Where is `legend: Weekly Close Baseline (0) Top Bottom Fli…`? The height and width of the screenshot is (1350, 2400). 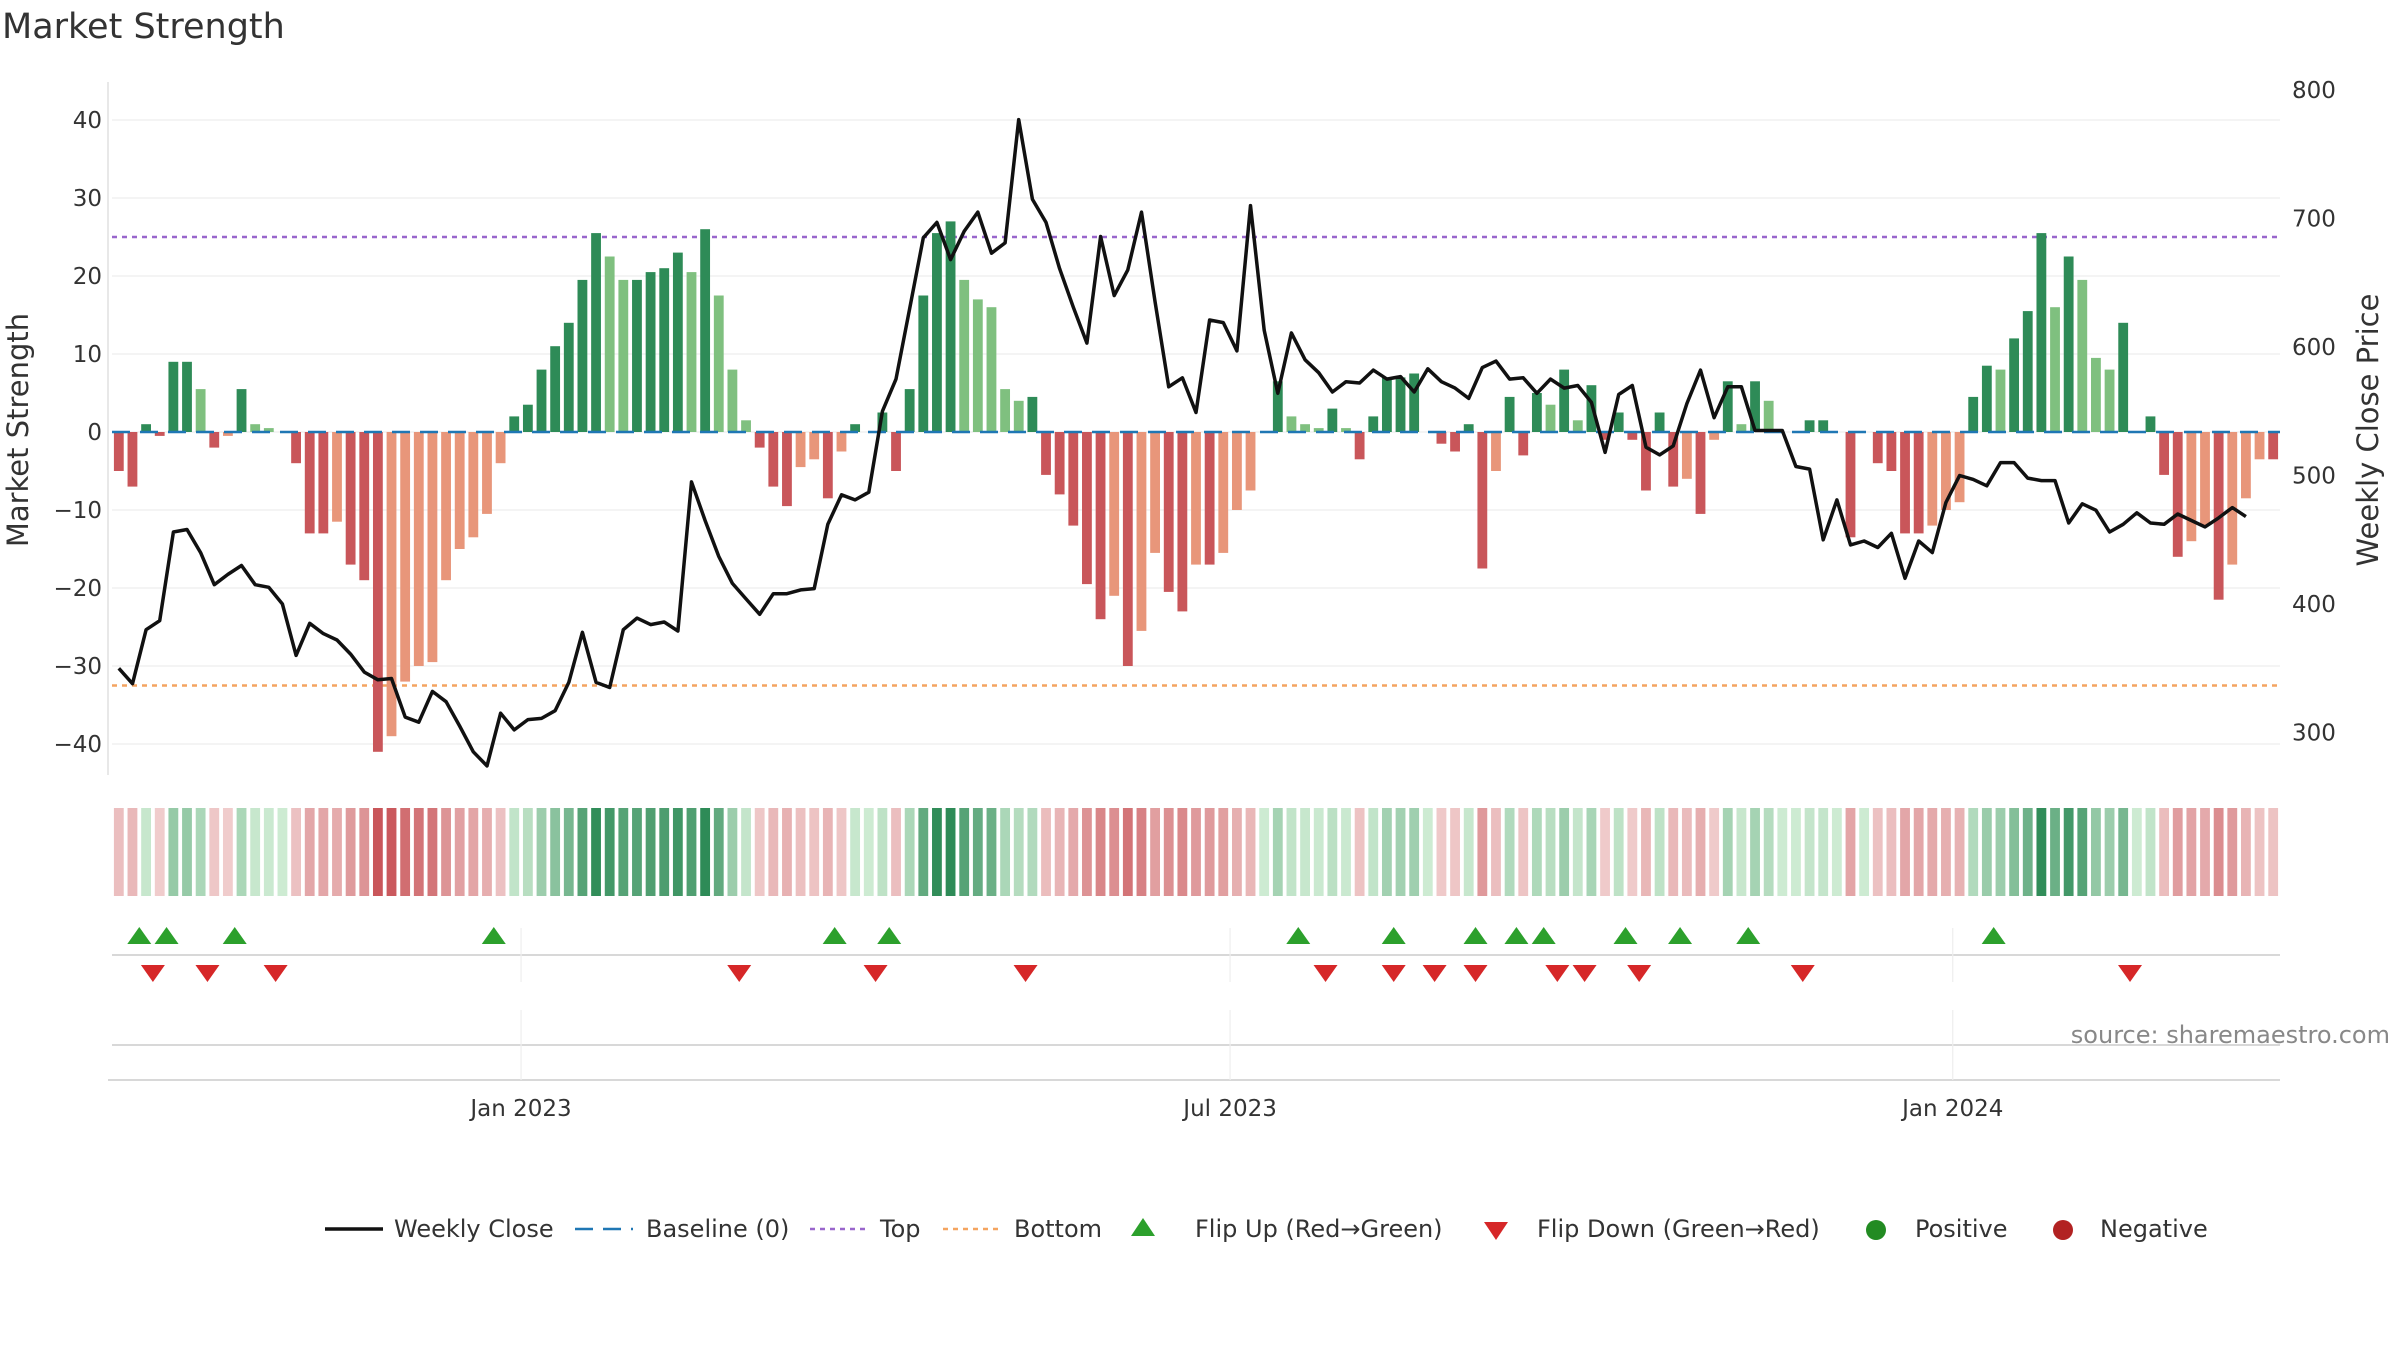 legend: Weekly Close Baseline (0) Top Bottom Fli… is located at coordinates (1266, 1229).